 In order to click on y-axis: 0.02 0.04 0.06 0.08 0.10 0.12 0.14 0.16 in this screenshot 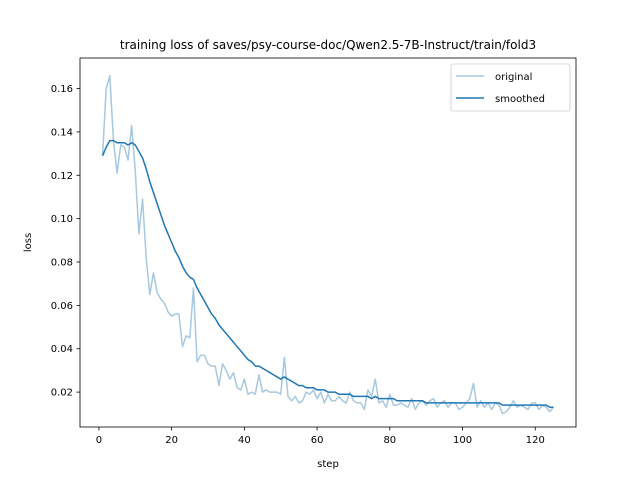, I will do `click(65, 241)`.